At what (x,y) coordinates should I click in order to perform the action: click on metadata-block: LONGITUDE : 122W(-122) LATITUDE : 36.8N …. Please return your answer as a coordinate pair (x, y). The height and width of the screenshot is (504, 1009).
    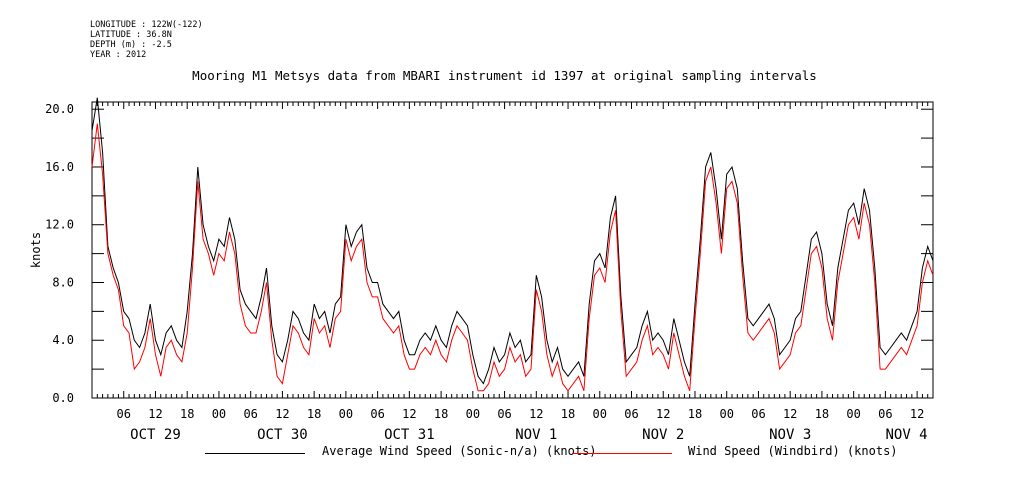
    Looking at the image, I should click on (146, 40).